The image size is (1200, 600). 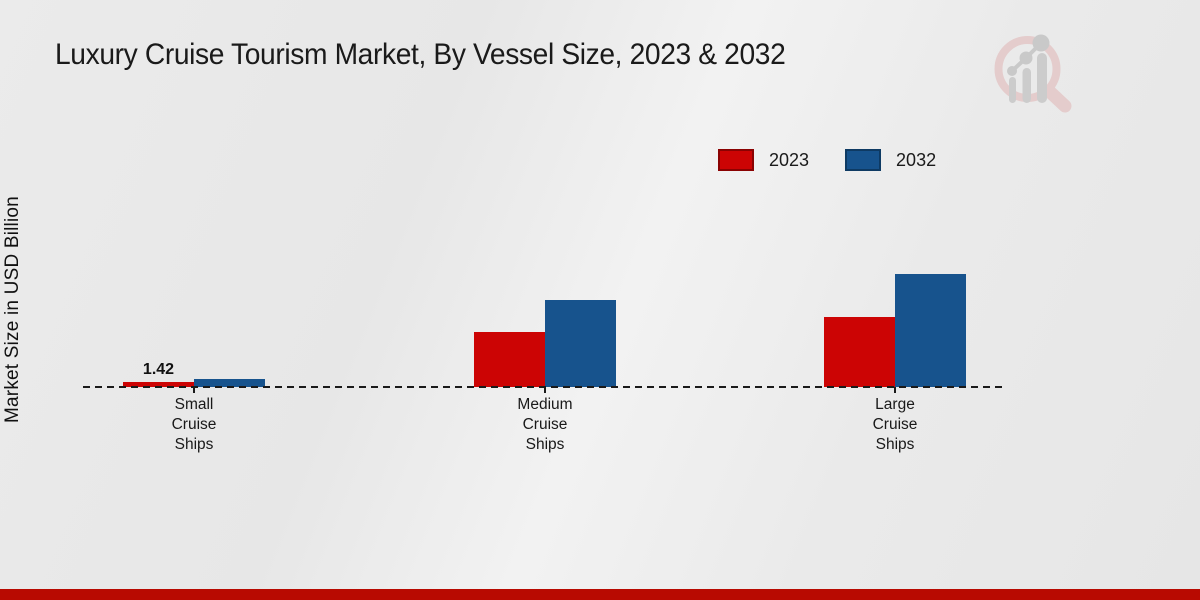 I want to click on market-research-logo-icon, so click(x=1033, y=73).